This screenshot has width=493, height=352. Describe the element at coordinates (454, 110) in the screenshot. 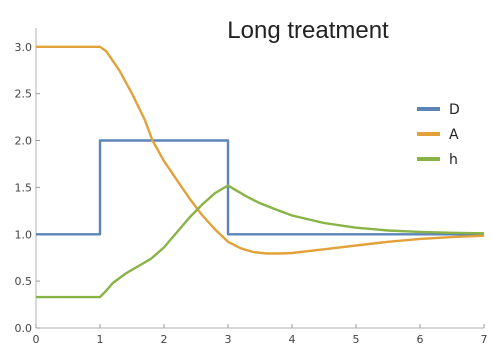

I see `legend-label-D: D` at that location.